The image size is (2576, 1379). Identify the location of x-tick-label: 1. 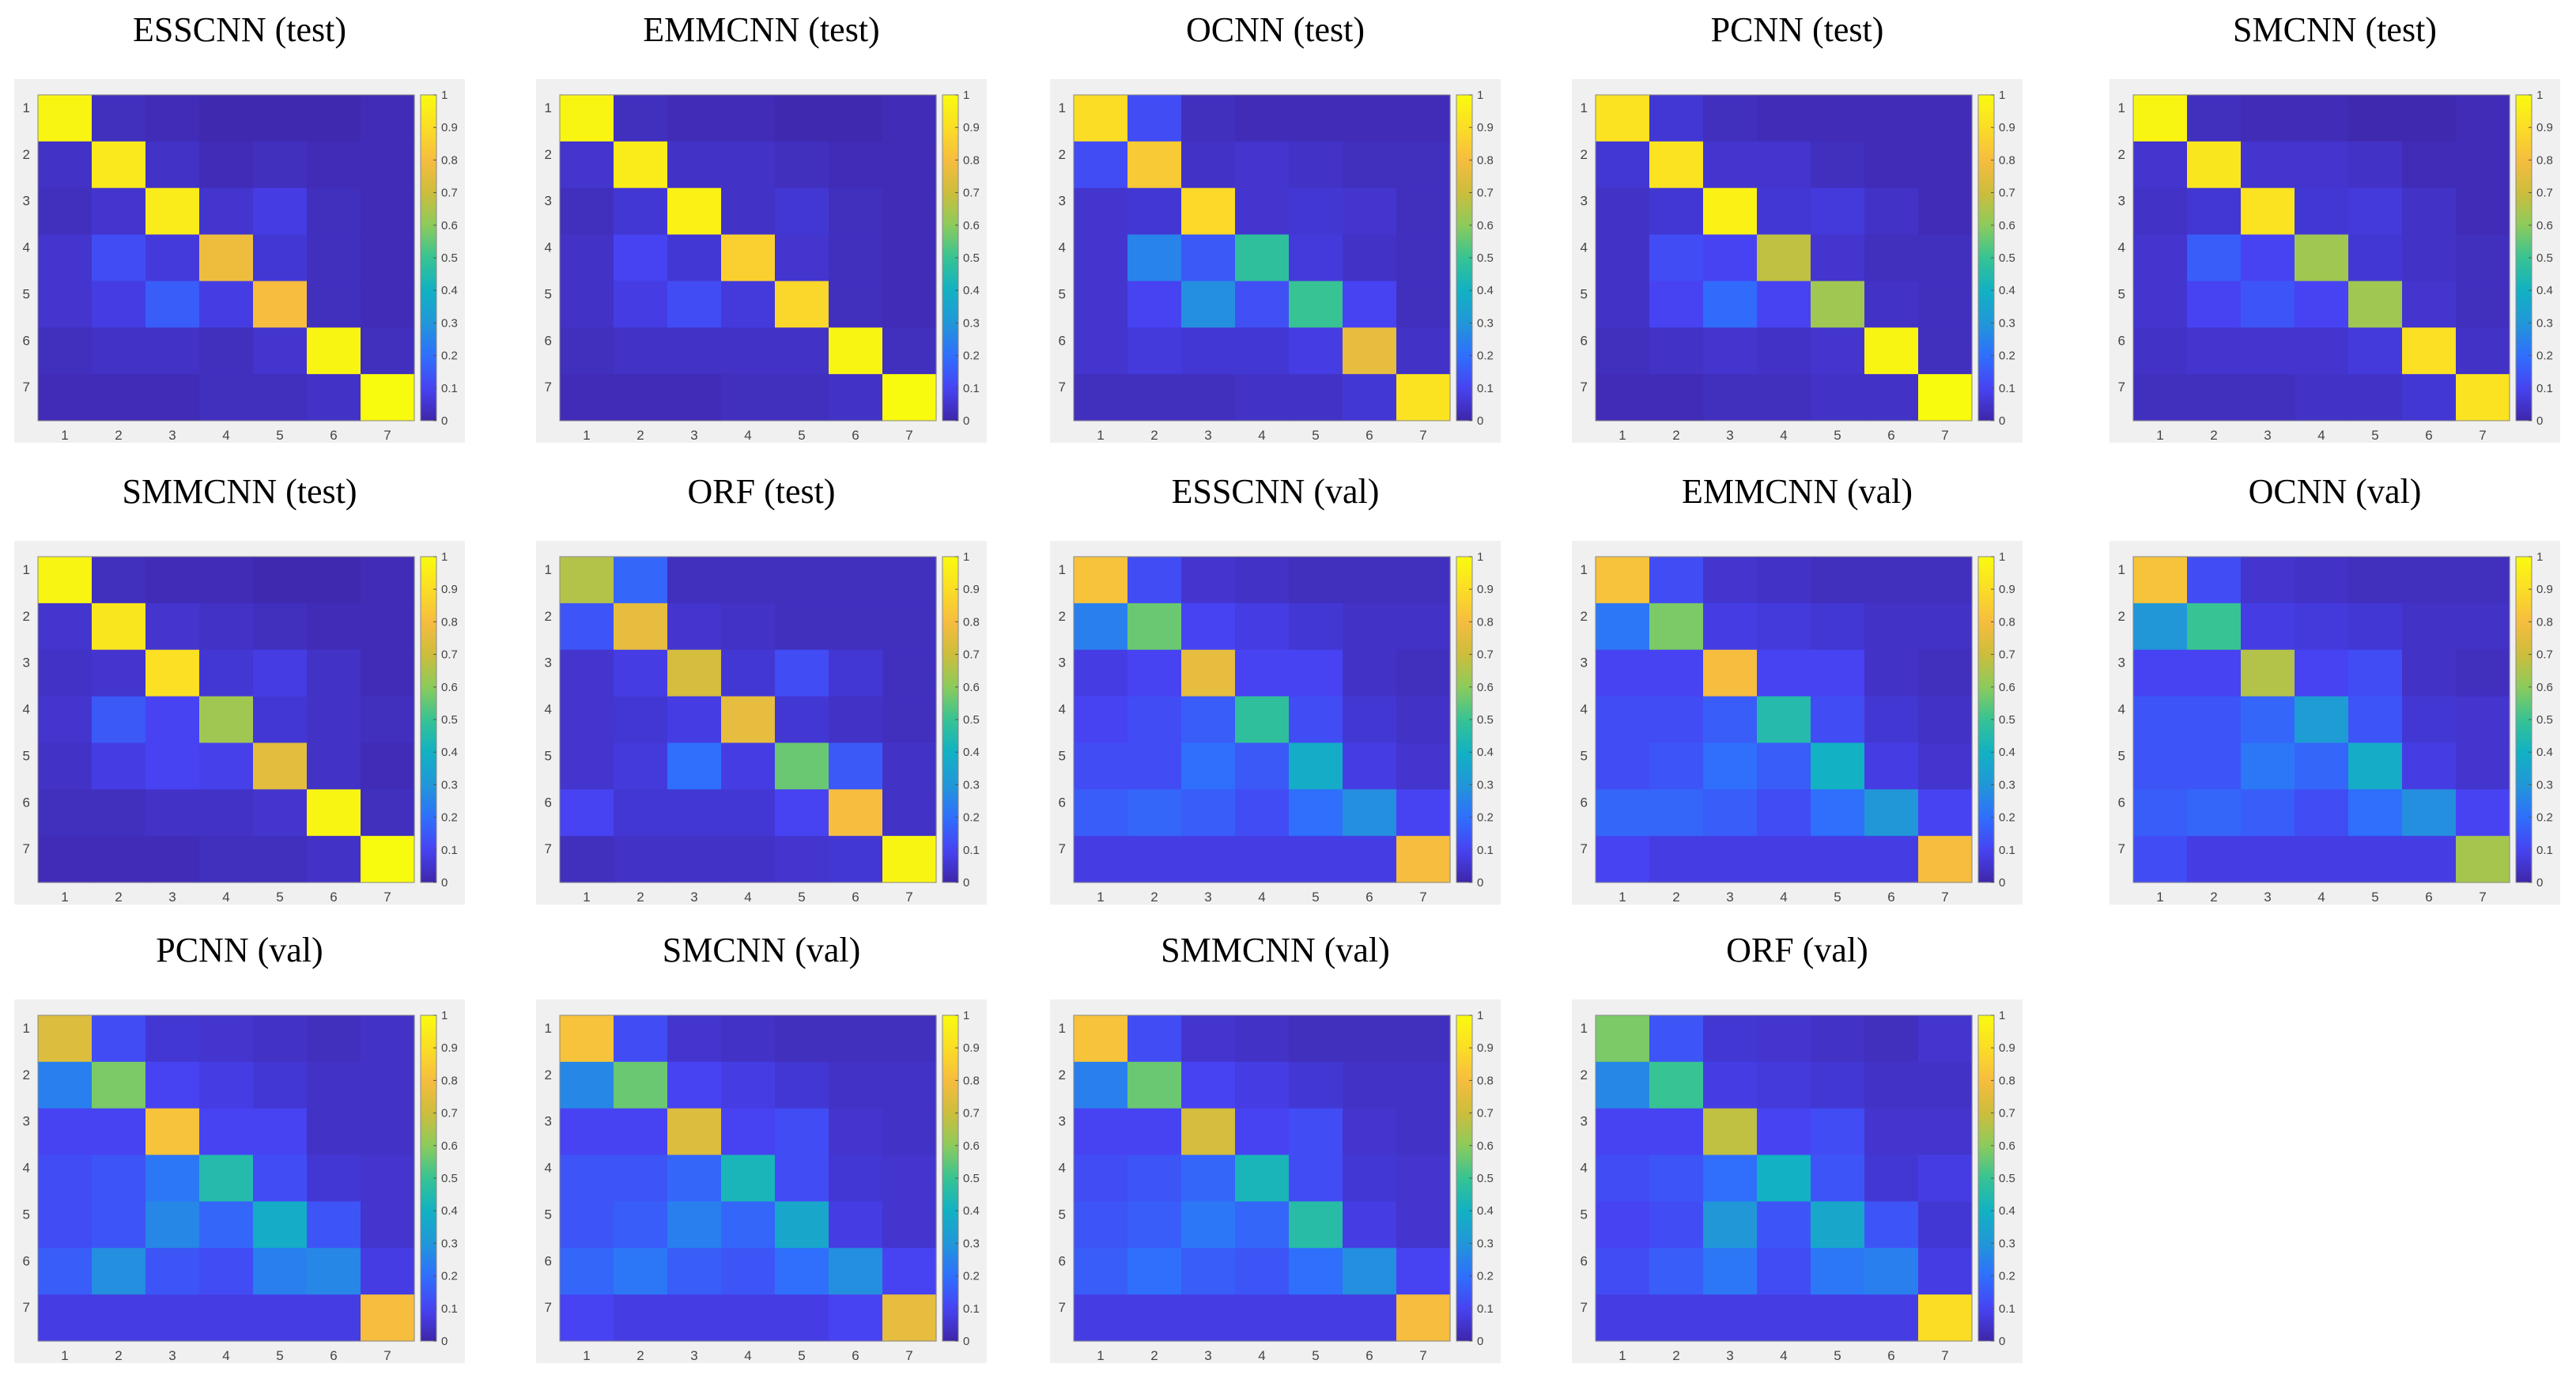
(1622, 435).